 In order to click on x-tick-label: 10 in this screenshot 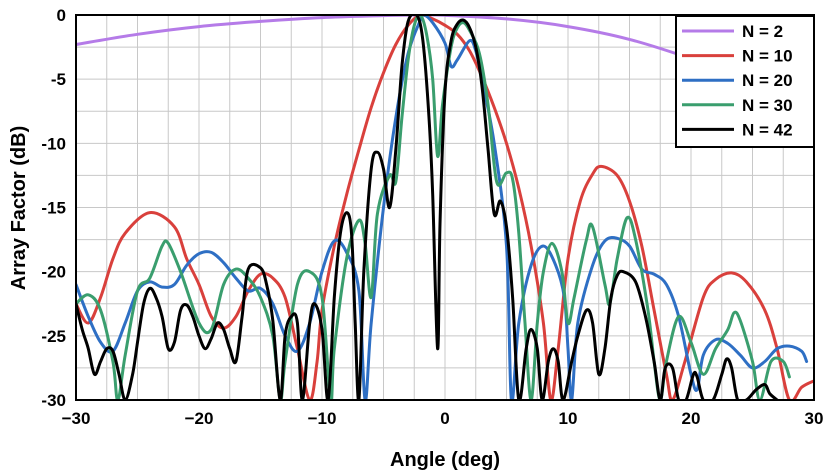, I will do `click(568, 418)`.